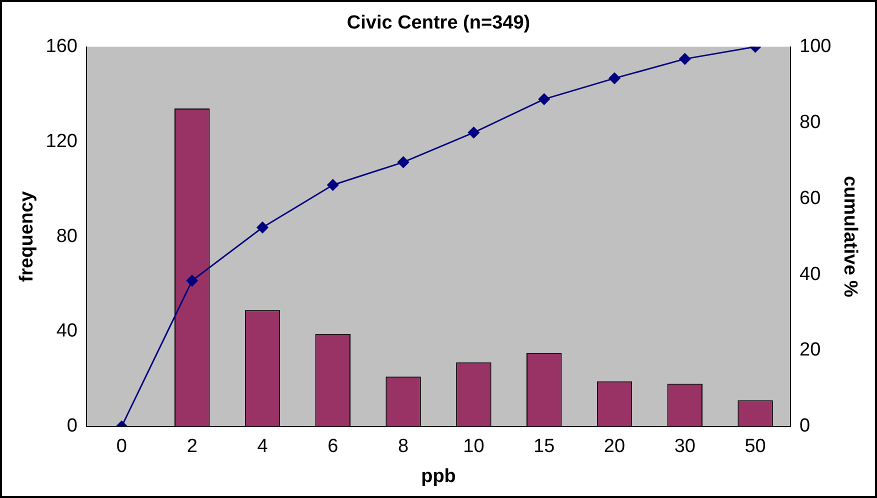 This screenshot has height=498, width=877. Describe the element at coordinates (810, 198) in the screenshot. I see `y2-tick-label: 60` at that location.